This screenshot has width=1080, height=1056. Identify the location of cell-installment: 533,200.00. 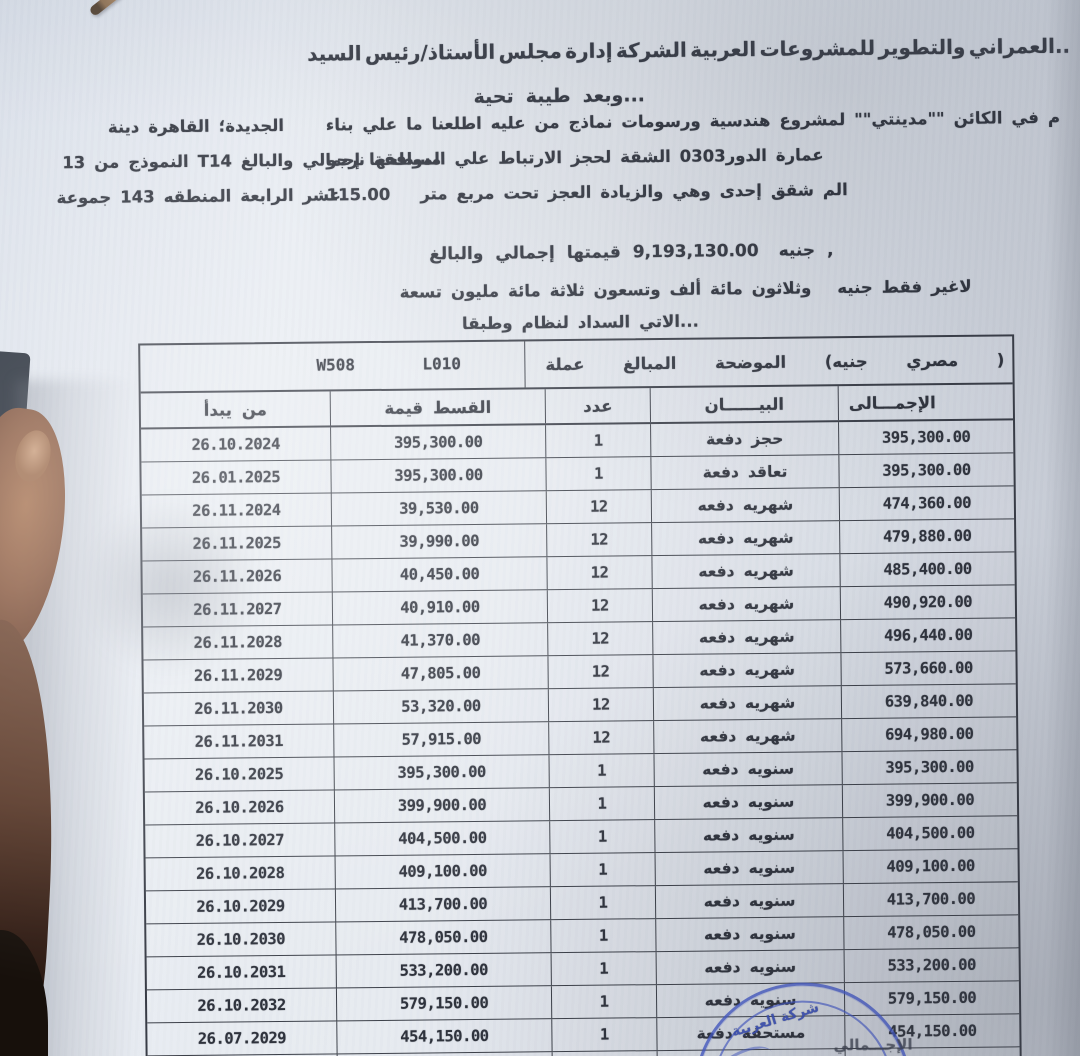
(444, 970).